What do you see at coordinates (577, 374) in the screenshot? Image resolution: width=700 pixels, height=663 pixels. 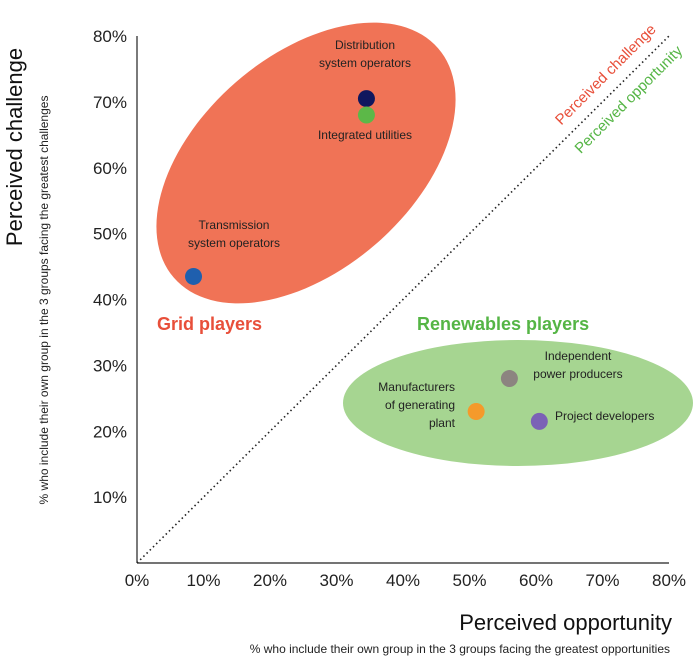 I see `point-label-line: power producers` at bounding box center [577, 374].